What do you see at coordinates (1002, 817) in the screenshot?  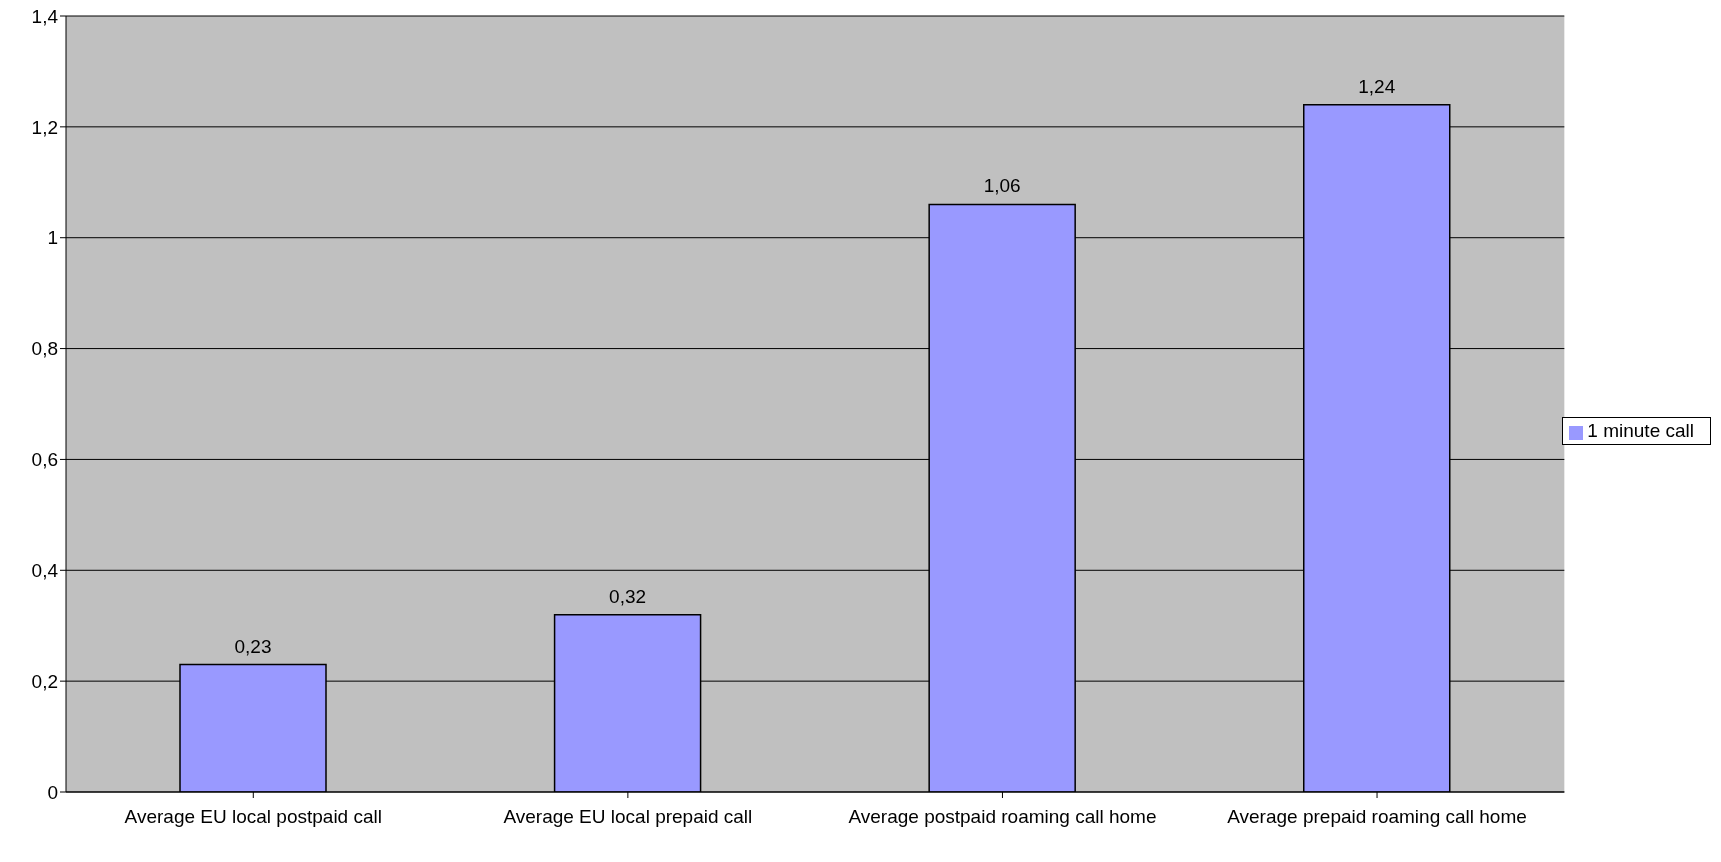 I see `x-tick-label: Average postpaid roaming call home` at bounding box center [1002, 817].